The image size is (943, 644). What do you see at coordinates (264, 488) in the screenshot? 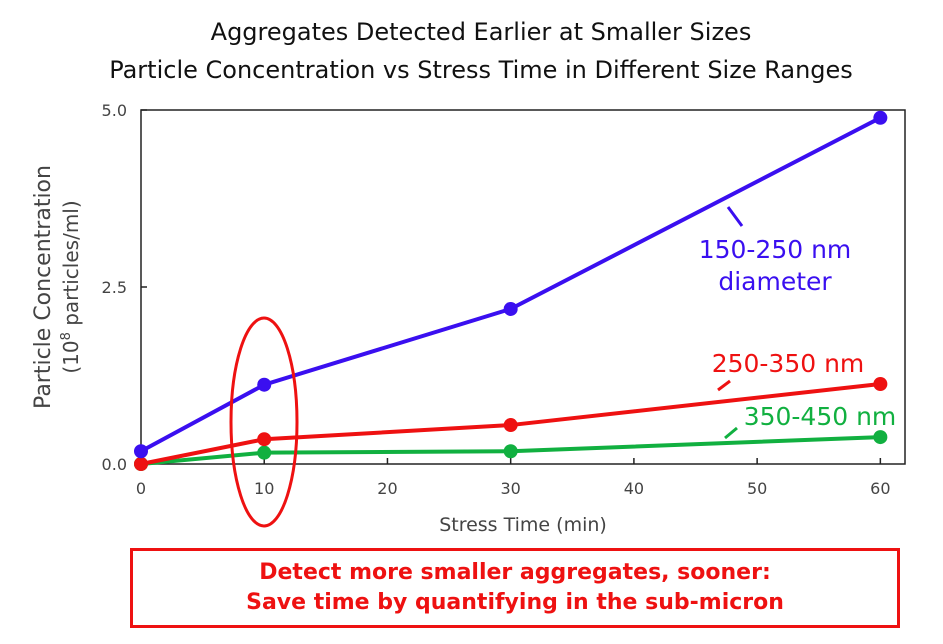
I see `x-tick-label: 10` at bounding box center [264, 488].